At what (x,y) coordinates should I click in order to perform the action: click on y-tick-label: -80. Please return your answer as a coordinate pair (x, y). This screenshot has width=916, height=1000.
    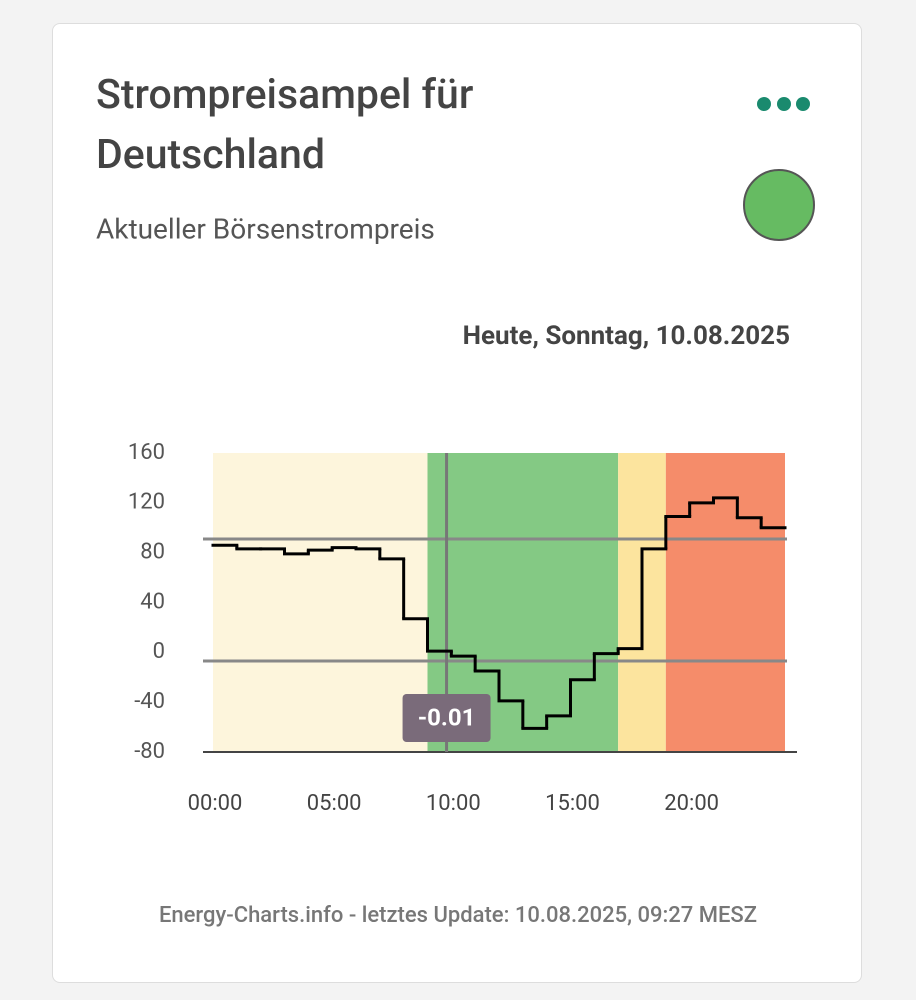
    Looking at the image, I should click on (149, 751).